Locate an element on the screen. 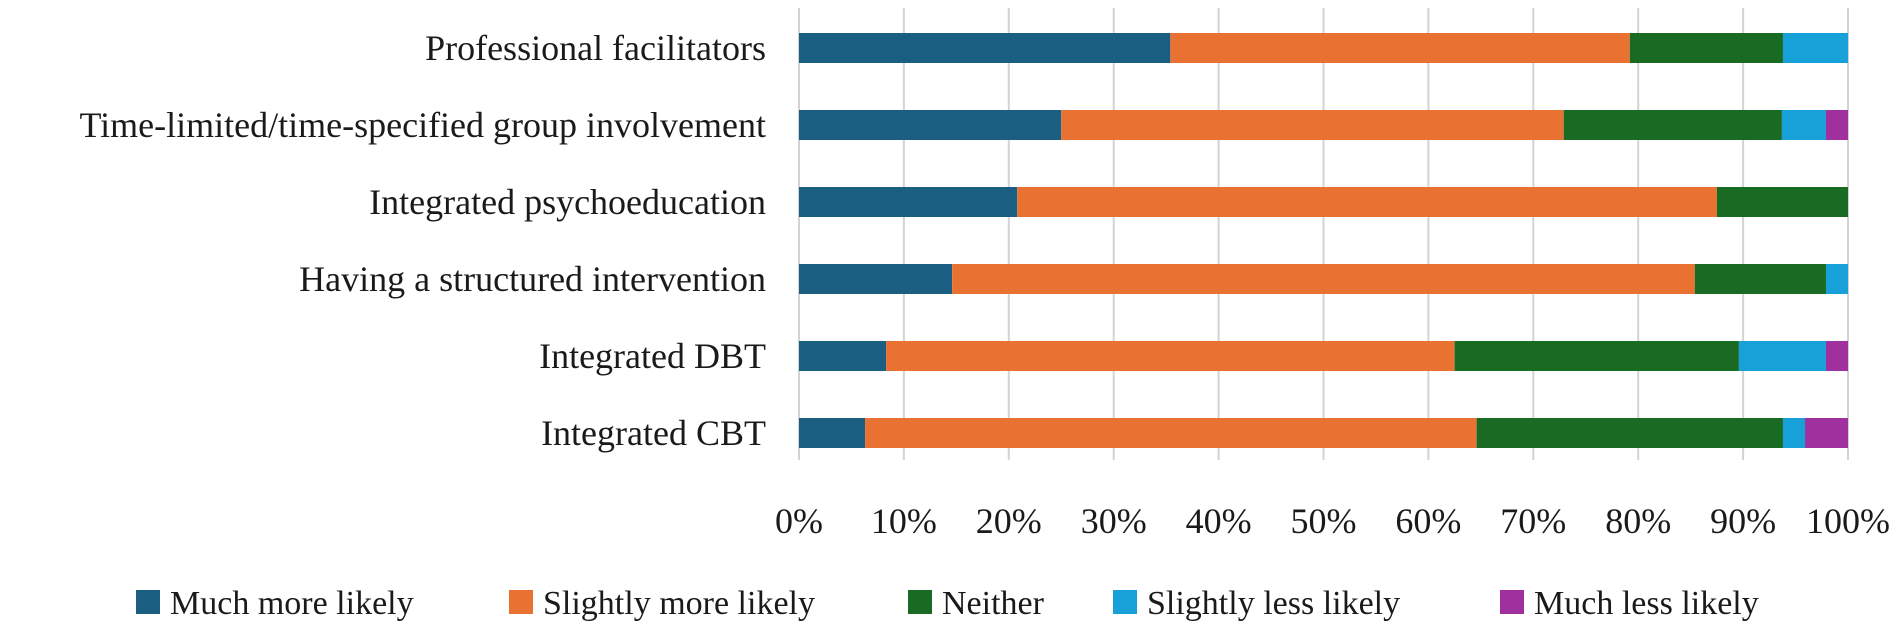 This screenshot has height=629, width=1902. x-axis-ticks: 0% 10% 20% 30% 40% 50% 60% 70% 80% 90% 100% is located at coordinates (1332, 521).